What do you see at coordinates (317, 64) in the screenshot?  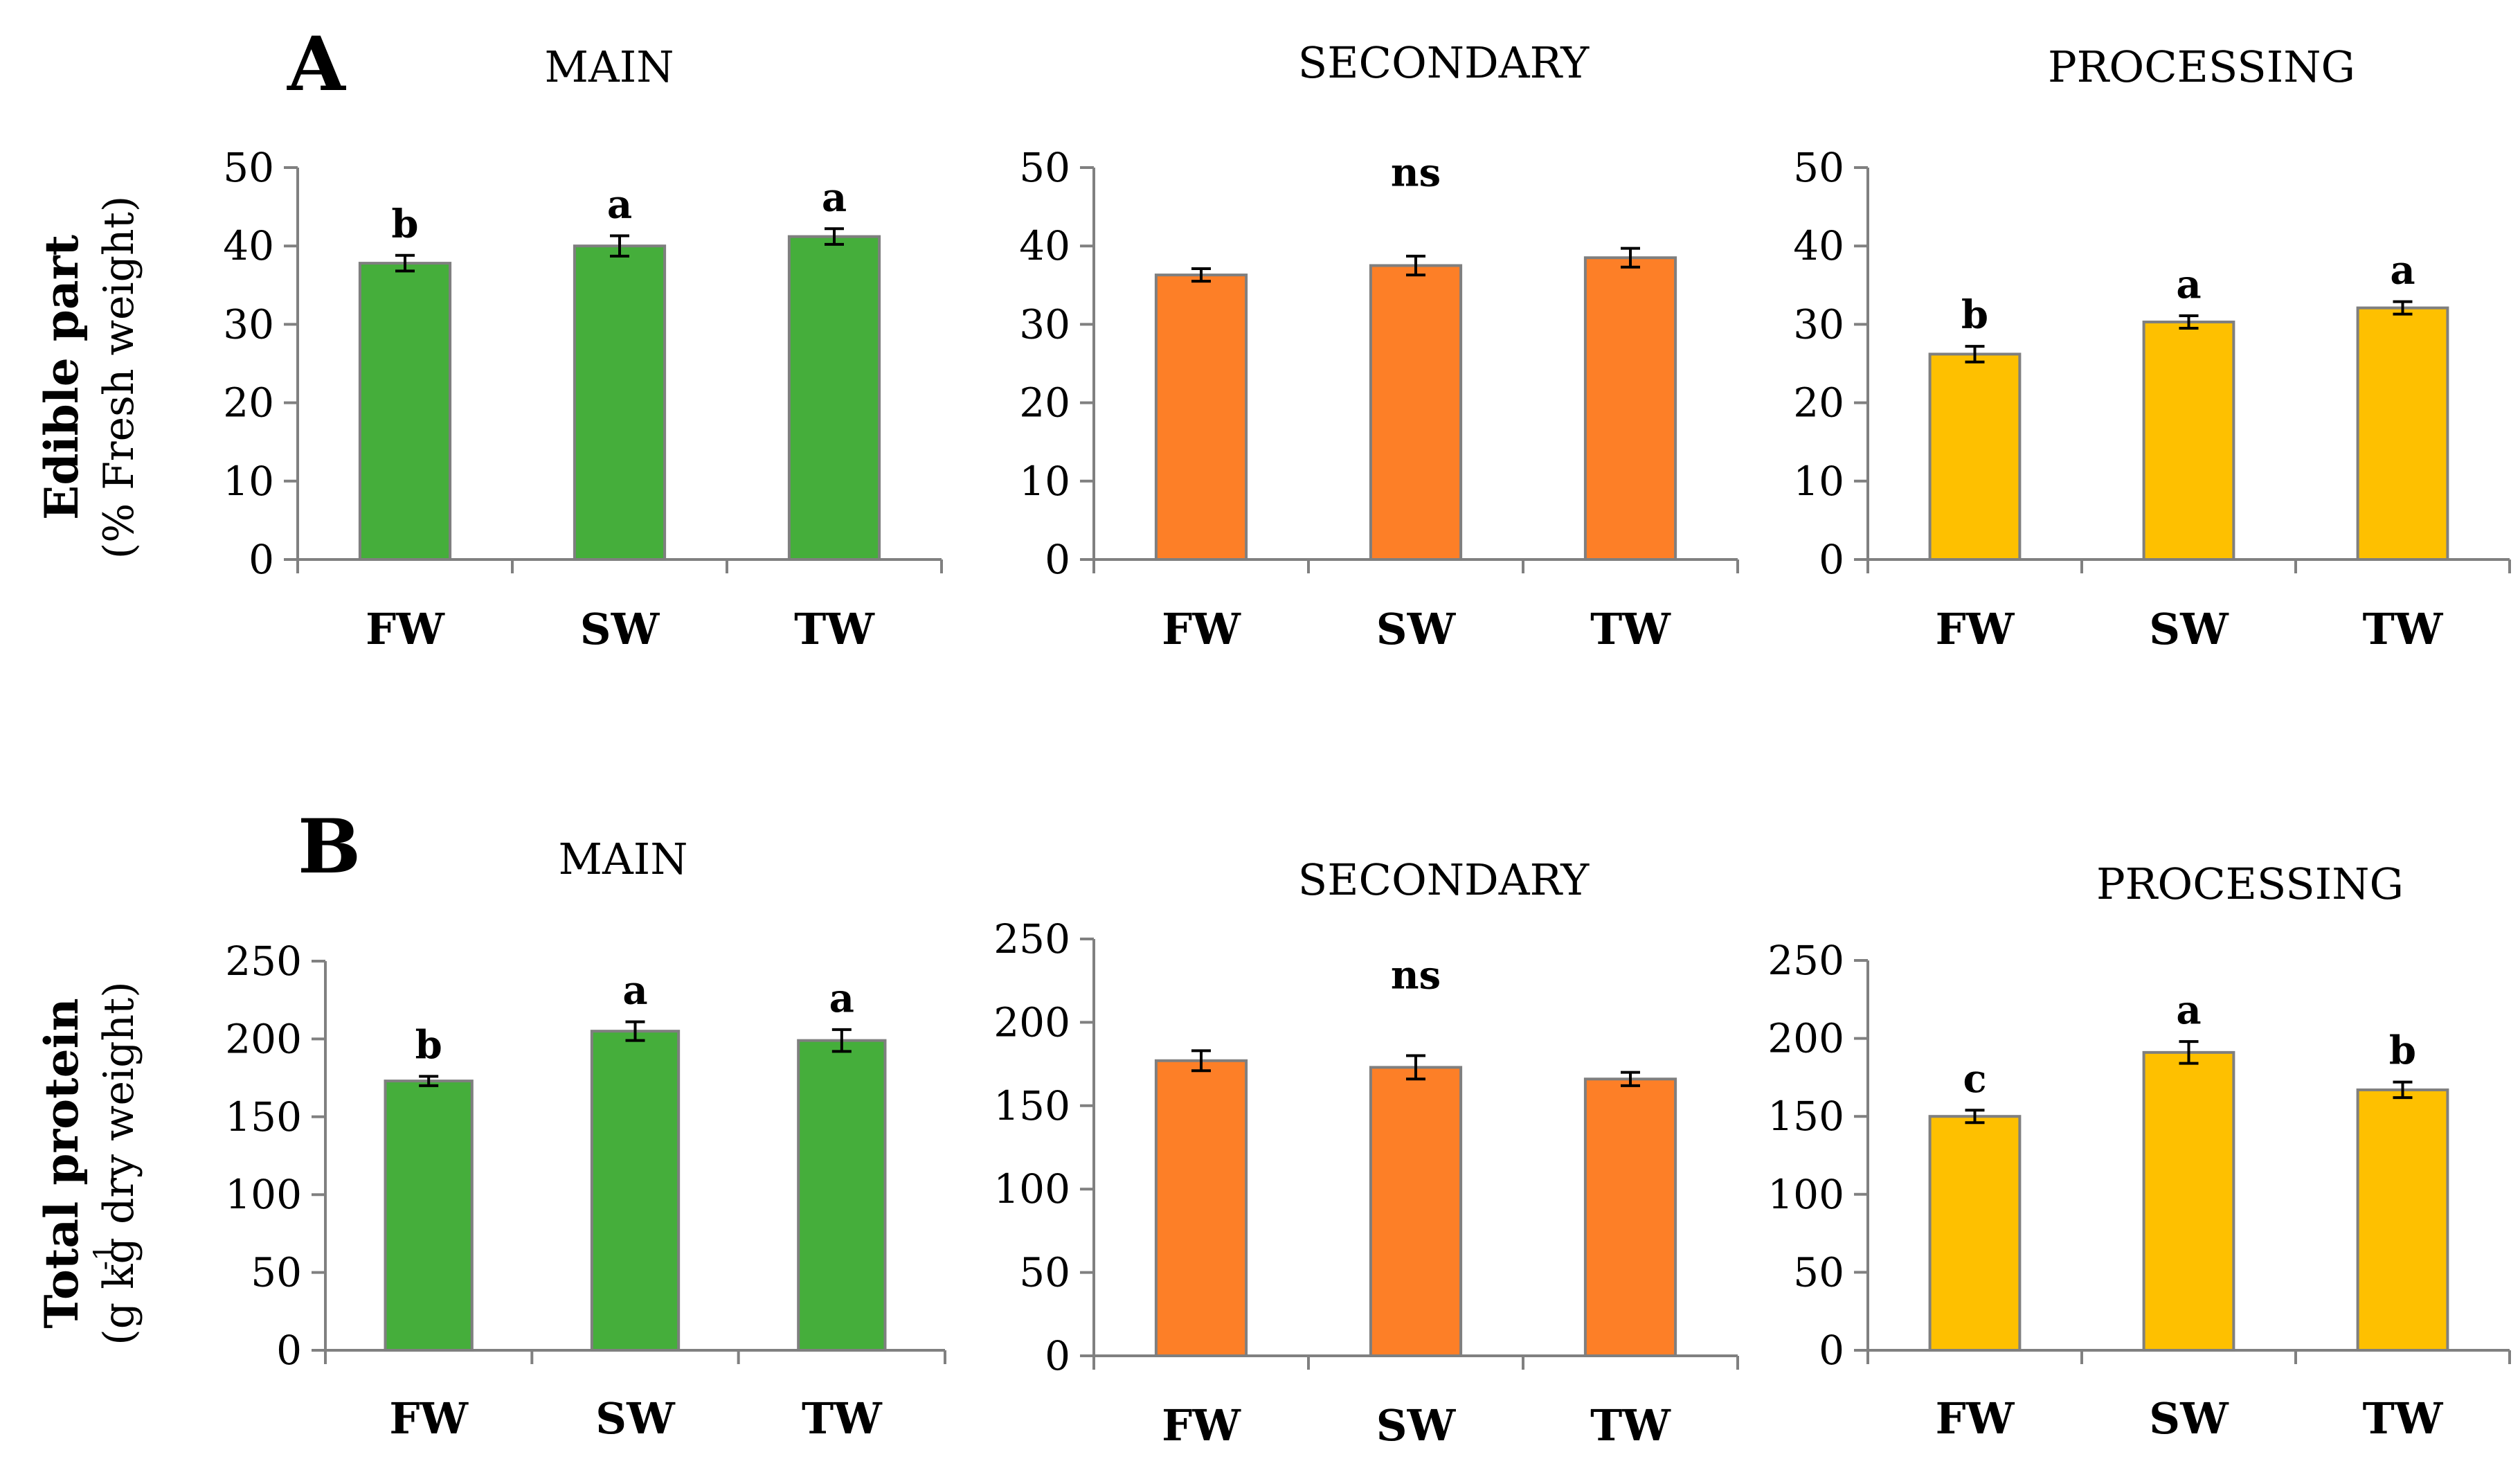 I see `panel-letter-a: A` at bounding box center [317, 64].